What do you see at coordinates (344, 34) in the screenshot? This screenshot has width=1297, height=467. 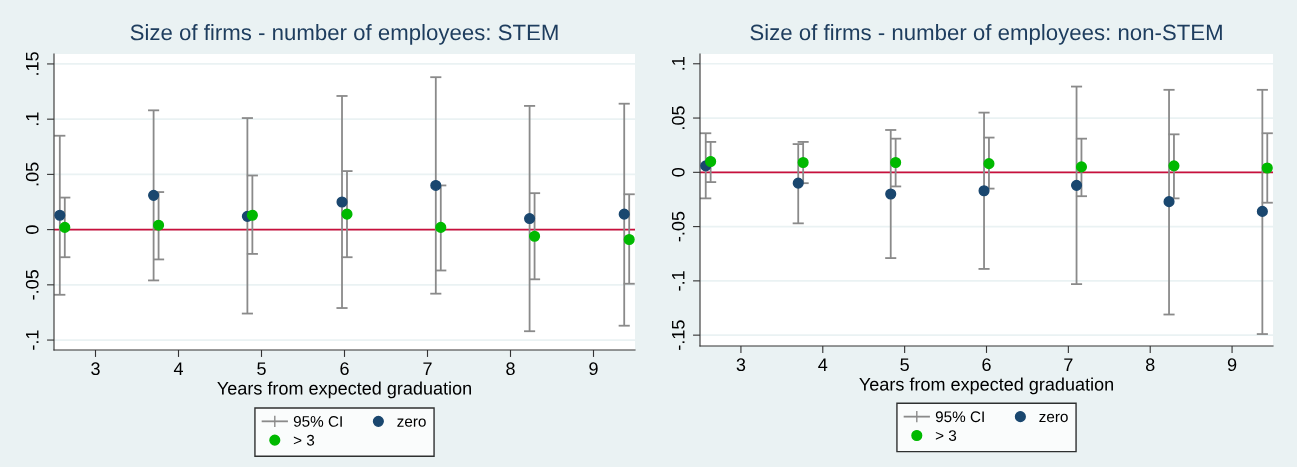 I see `chart-title: Size of firms - number of employees: STEM` at bounding box center [344, 34].